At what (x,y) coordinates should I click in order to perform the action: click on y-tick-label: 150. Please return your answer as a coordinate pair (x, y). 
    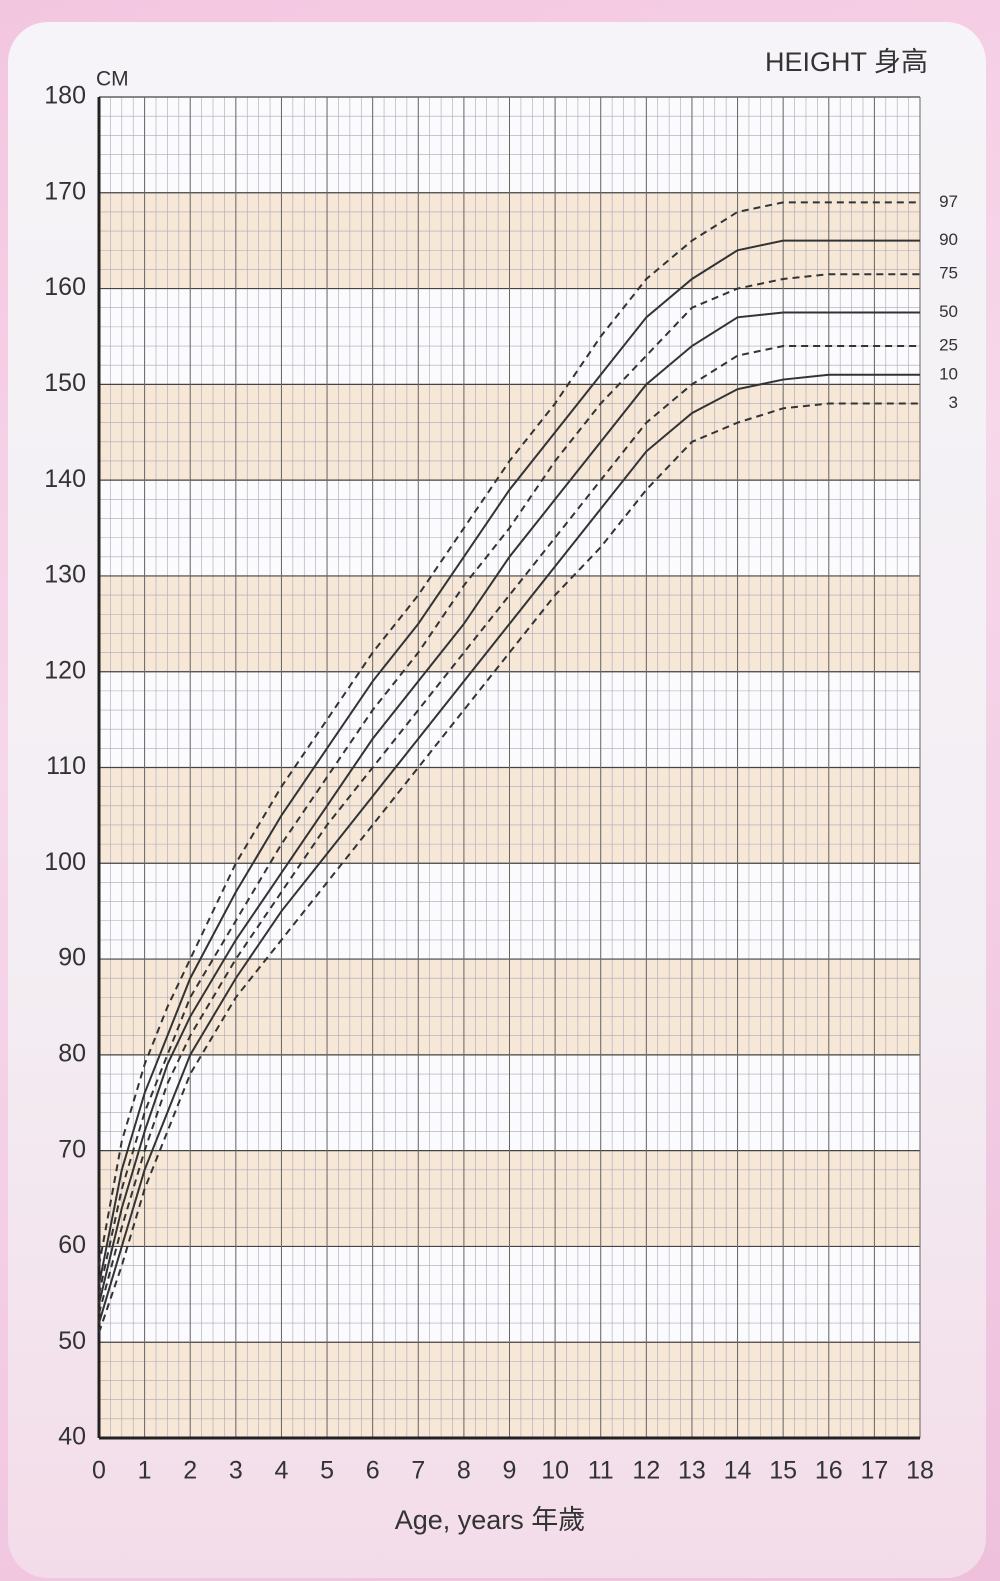
    Looking at the image, I should click on (65, 383).